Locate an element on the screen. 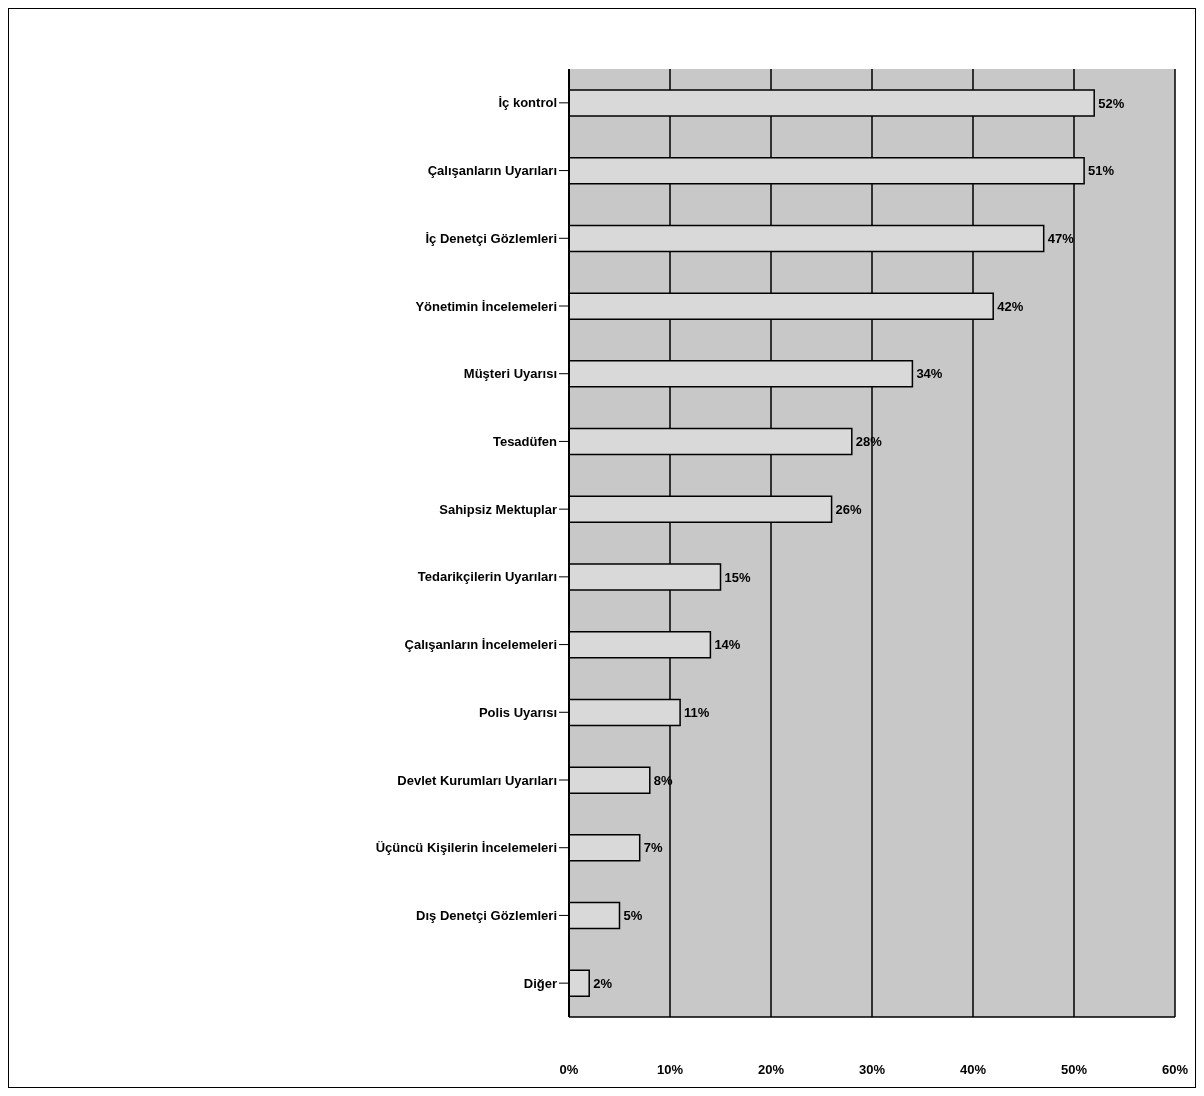  y-tick-label: Sahipsiz Mektuplar is located at coordinates (498, 509).